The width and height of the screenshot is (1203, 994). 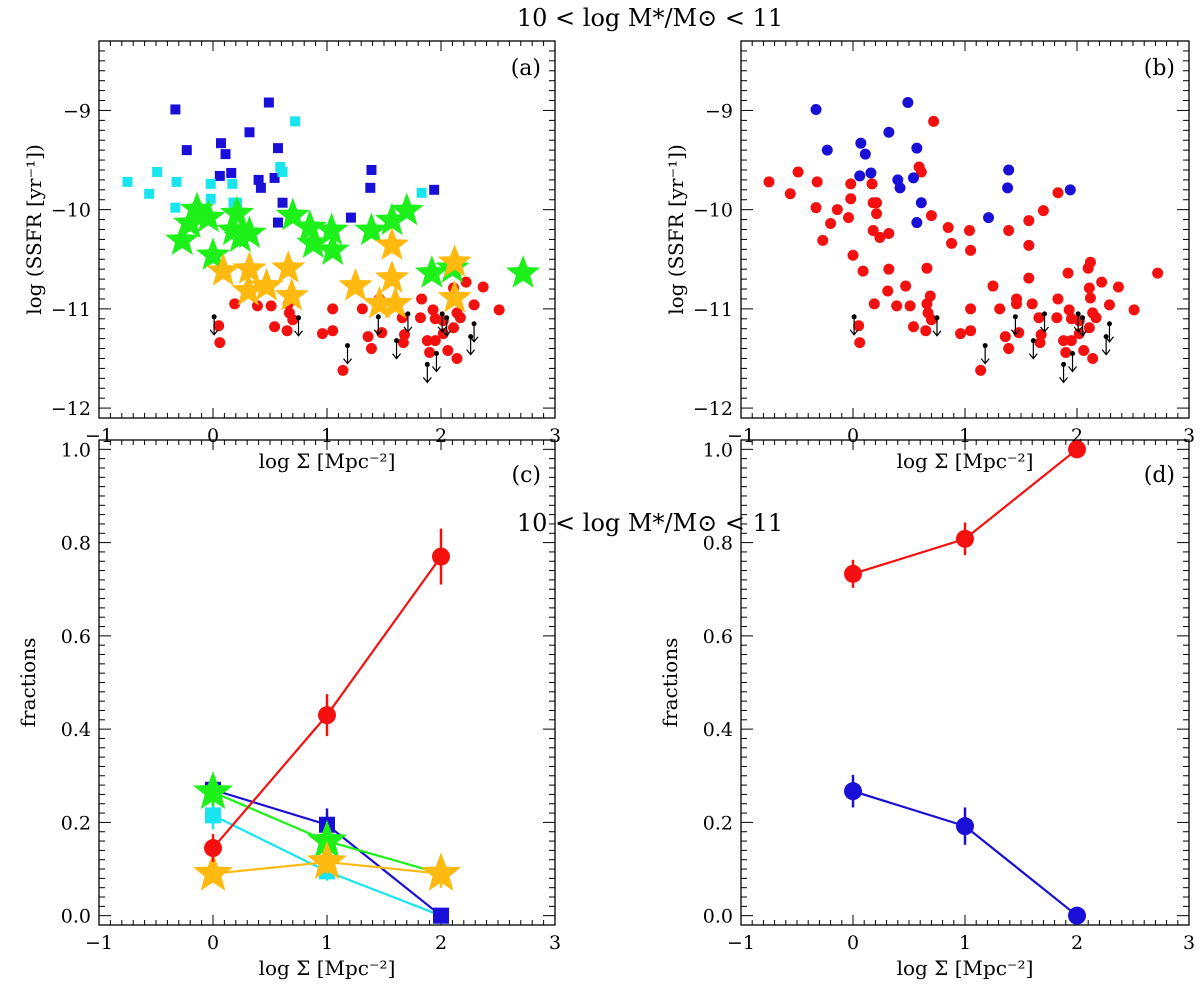 I want to click on y-tick-label: 0.2, so click(x=76, y=823).